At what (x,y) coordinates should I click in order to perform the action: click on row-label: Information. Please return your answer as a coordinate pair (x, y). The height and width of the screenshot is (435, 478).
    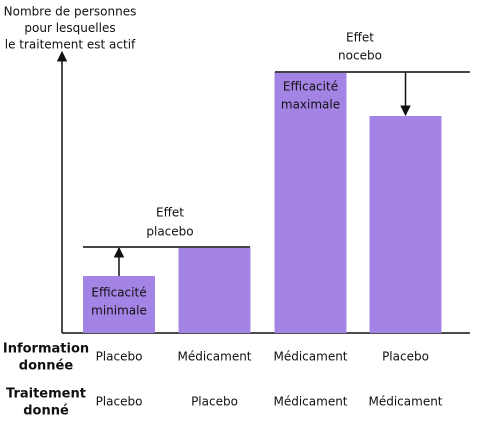
    Looking at the image, I should click on (46, 349).